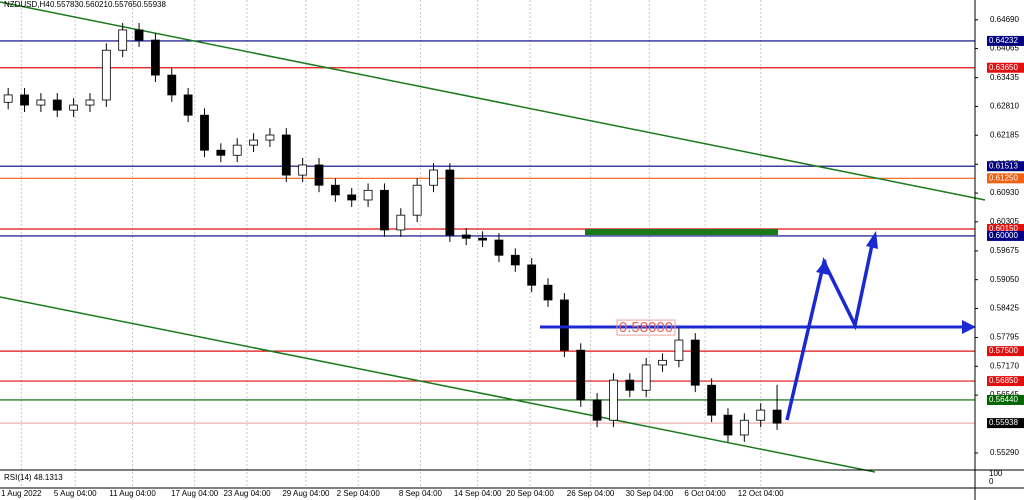 Image resolution: width=1024 pixels, height=500 pixels. I want to click on y-tick-label: 0.64690, so click(1004, 19).